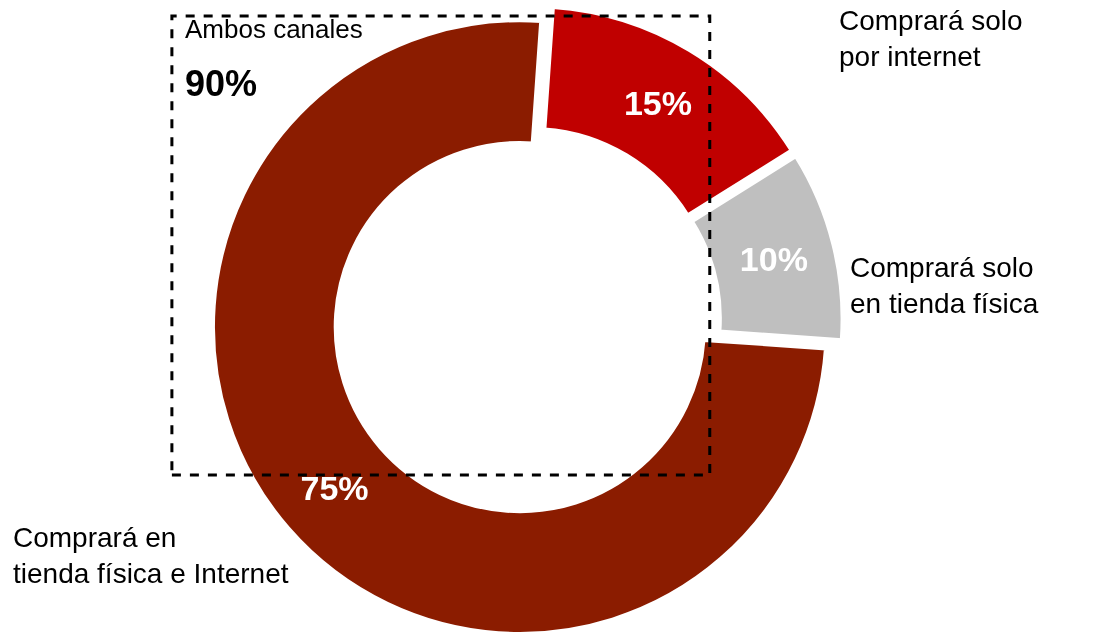 Image resolution: width=1109 pixels, height=642 pixels. I want to click on slice-label: Comprará solo en tienda física, so click(944, 286).